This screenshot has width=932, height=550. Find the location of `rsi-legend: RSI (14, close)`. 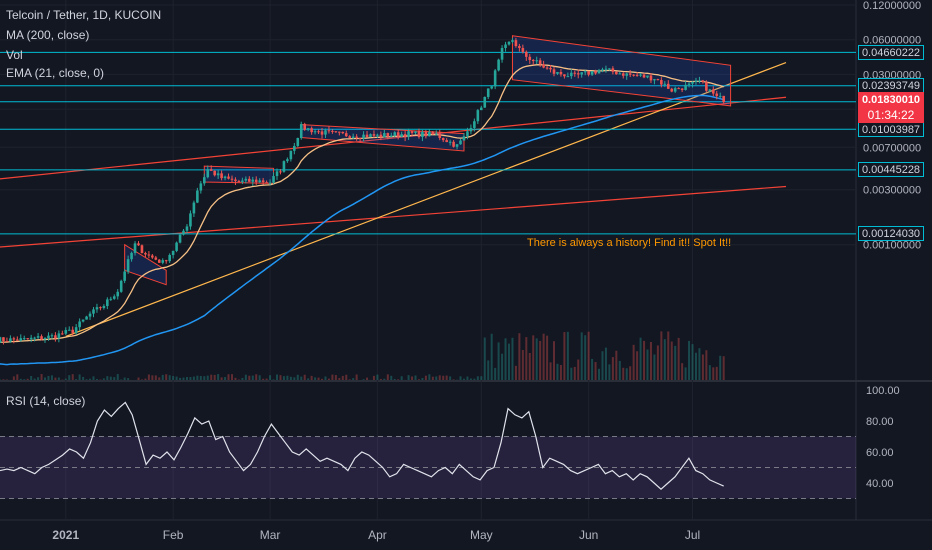

rsi-legend: RSI (14, close) is located at coordinates (46, 401).